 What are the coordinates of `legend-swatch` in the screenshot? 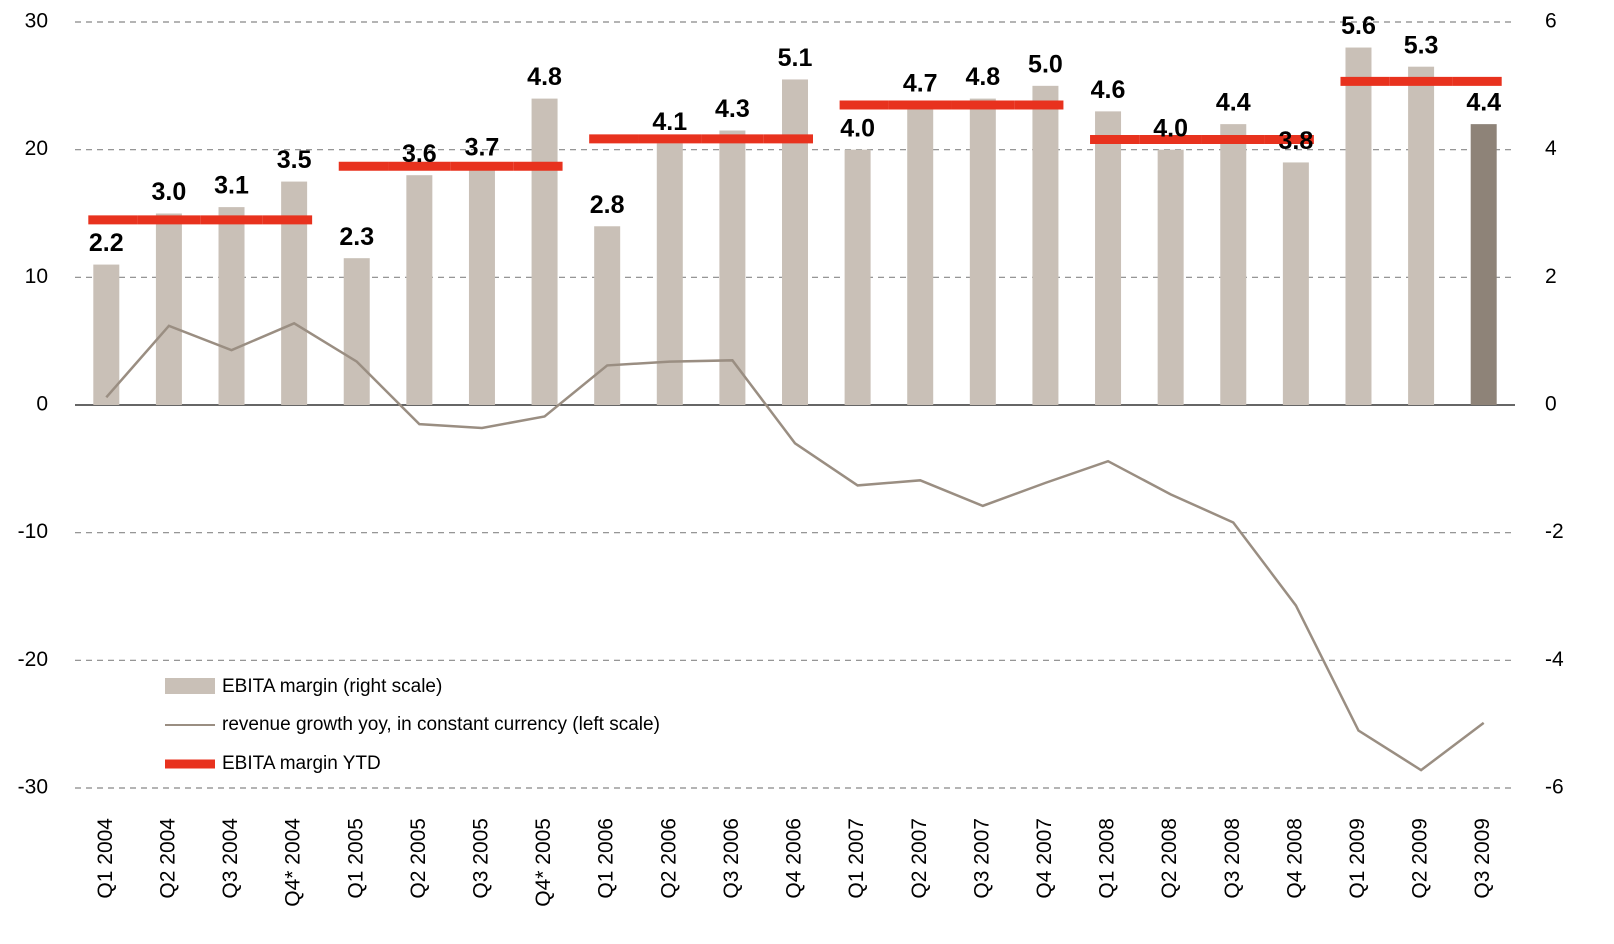 It's located at (190, 686).